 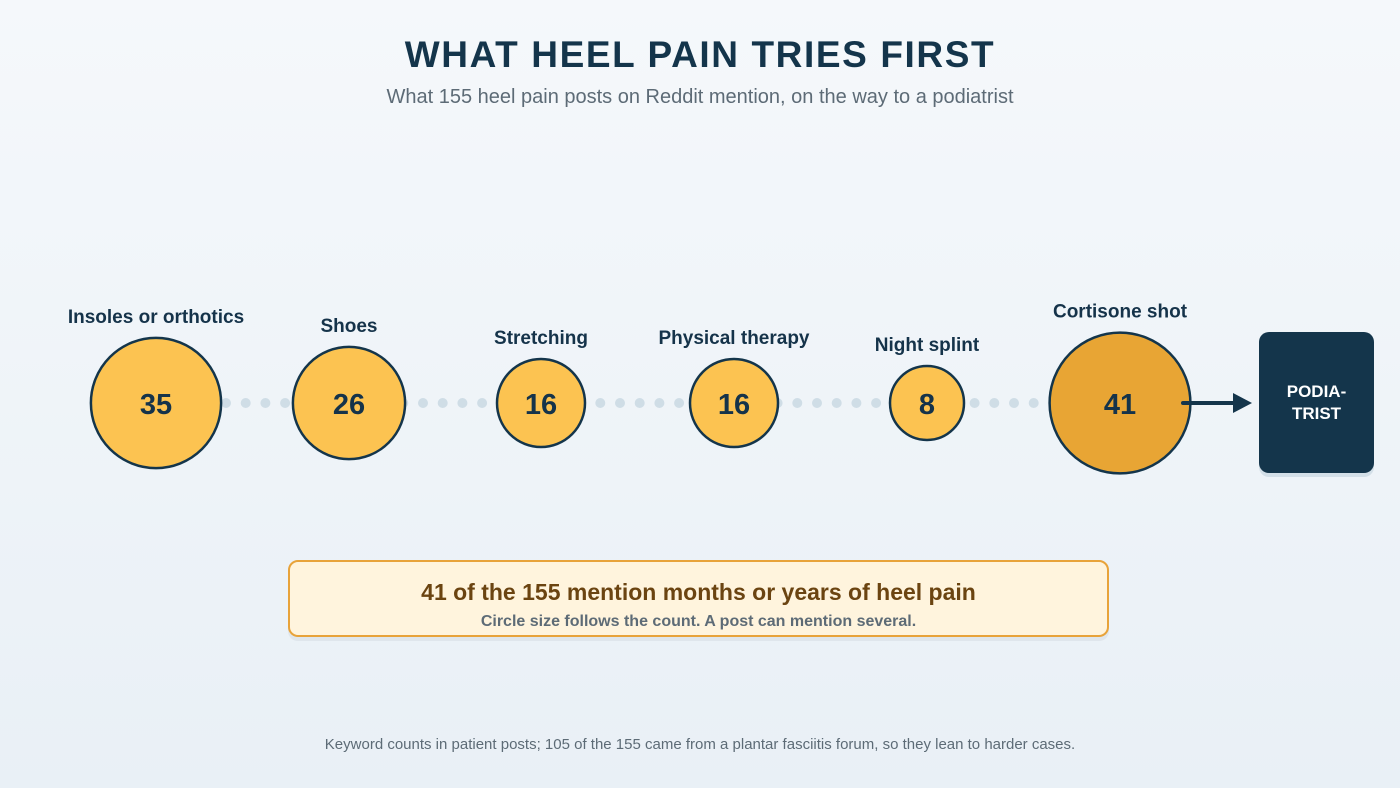 I want to click on step-bubble: 8 Night splint, so click(x=927, y=388).